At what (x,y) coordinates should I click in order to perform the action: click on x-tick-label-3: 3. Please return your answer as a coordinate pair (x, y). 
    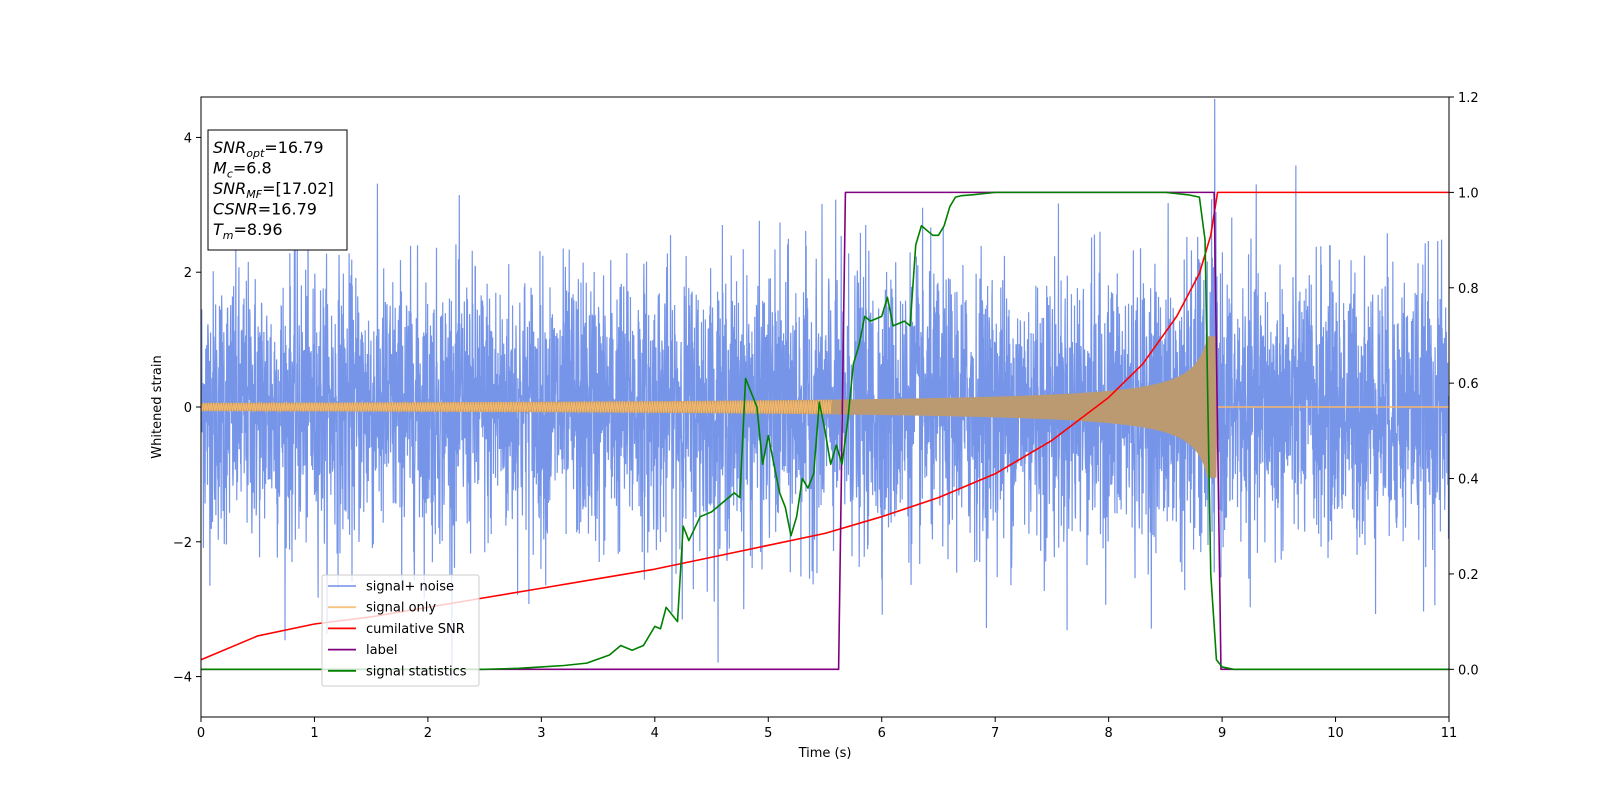
    Looking at the image, I should click on (541, 733).